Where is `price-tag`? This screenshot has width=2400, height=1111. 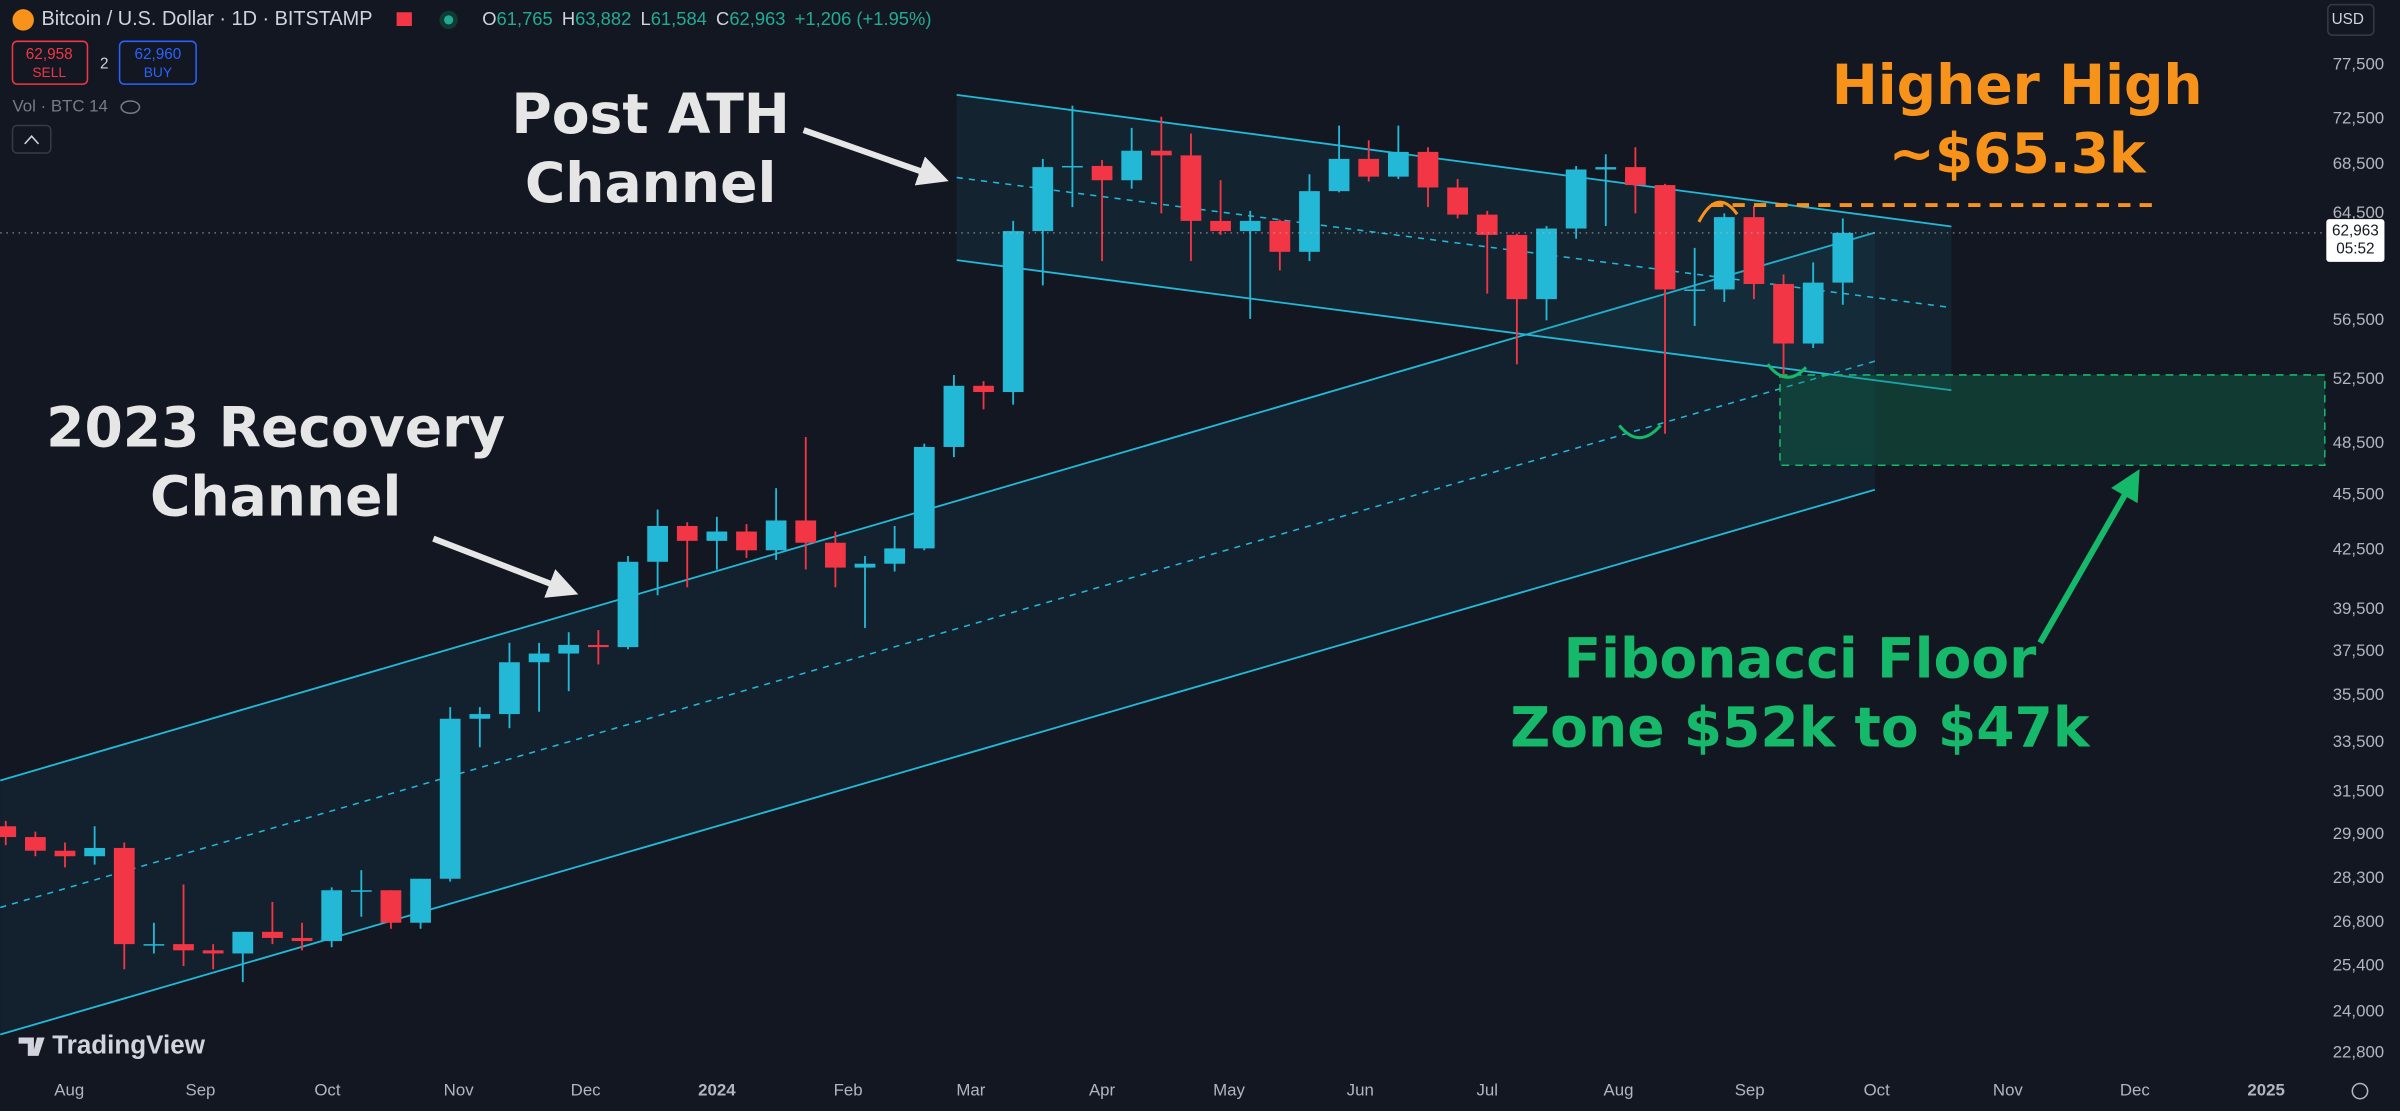 price-tag is located at coordinates (2355, 240).